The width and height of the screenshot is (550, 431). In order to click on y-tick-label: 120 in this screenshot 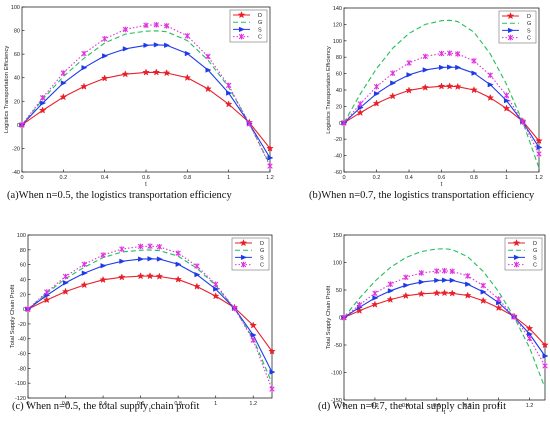, I will do `click(337, 25)`.